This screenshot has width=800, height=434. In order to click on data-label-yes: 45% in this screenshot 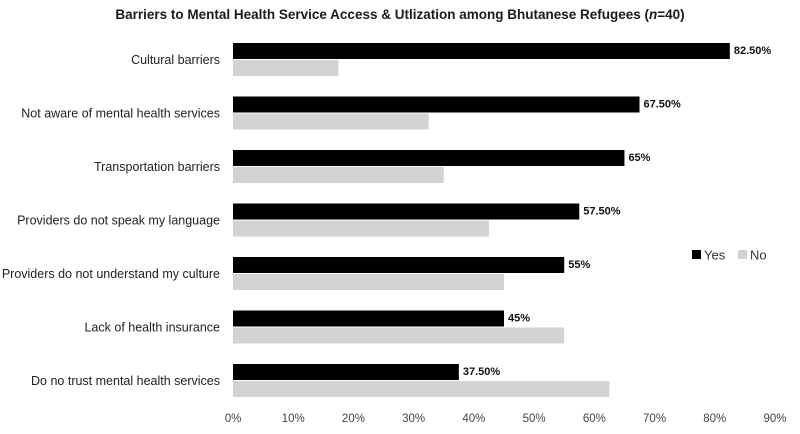, I will do `click(519, 319)`.